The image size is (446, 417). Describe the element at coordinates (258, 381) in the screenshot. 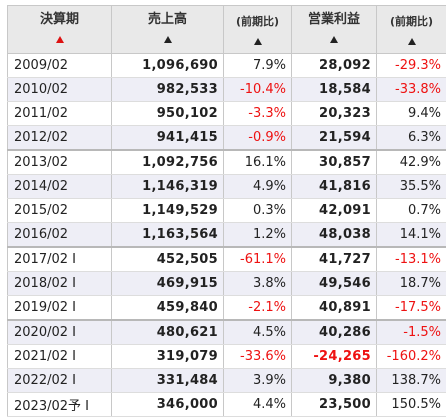

I see `cell-sales-chg: 3.9%` at that location.